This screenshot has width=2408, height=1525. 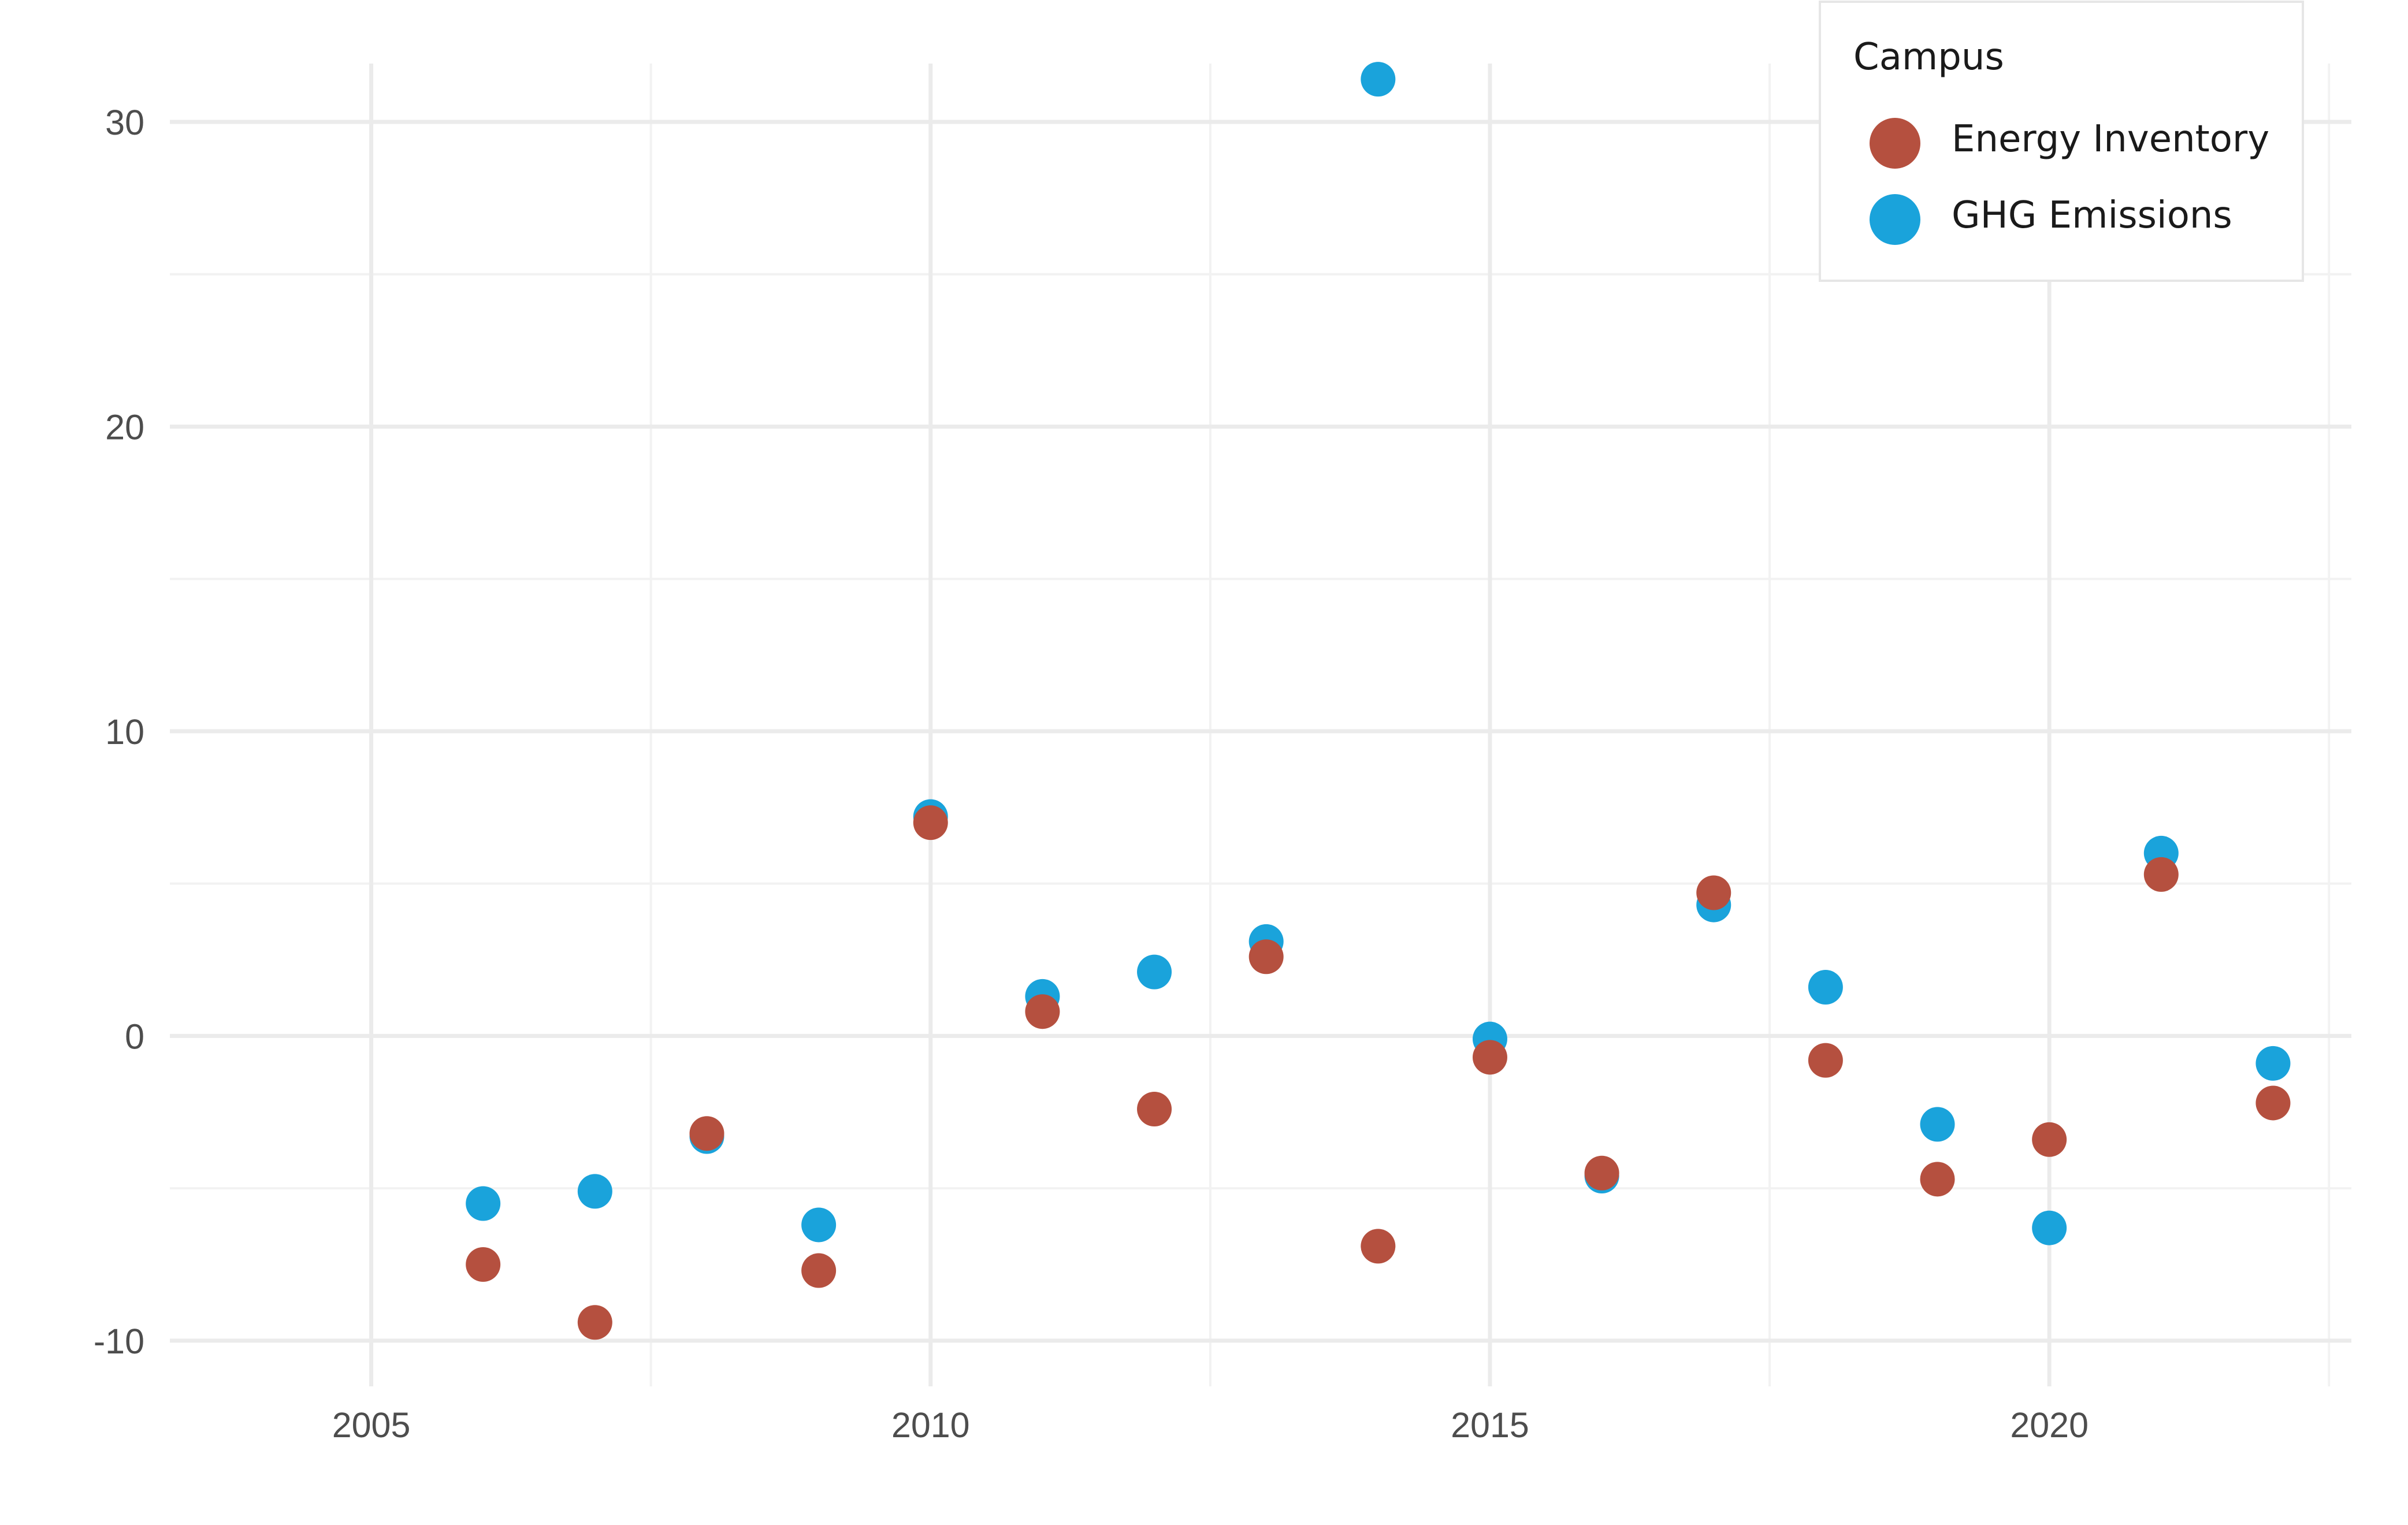 What do you see at coordinates (134, 1036) in the screenshot?
I see `y-tick-label: 0` at bounding box center [134, 1036].